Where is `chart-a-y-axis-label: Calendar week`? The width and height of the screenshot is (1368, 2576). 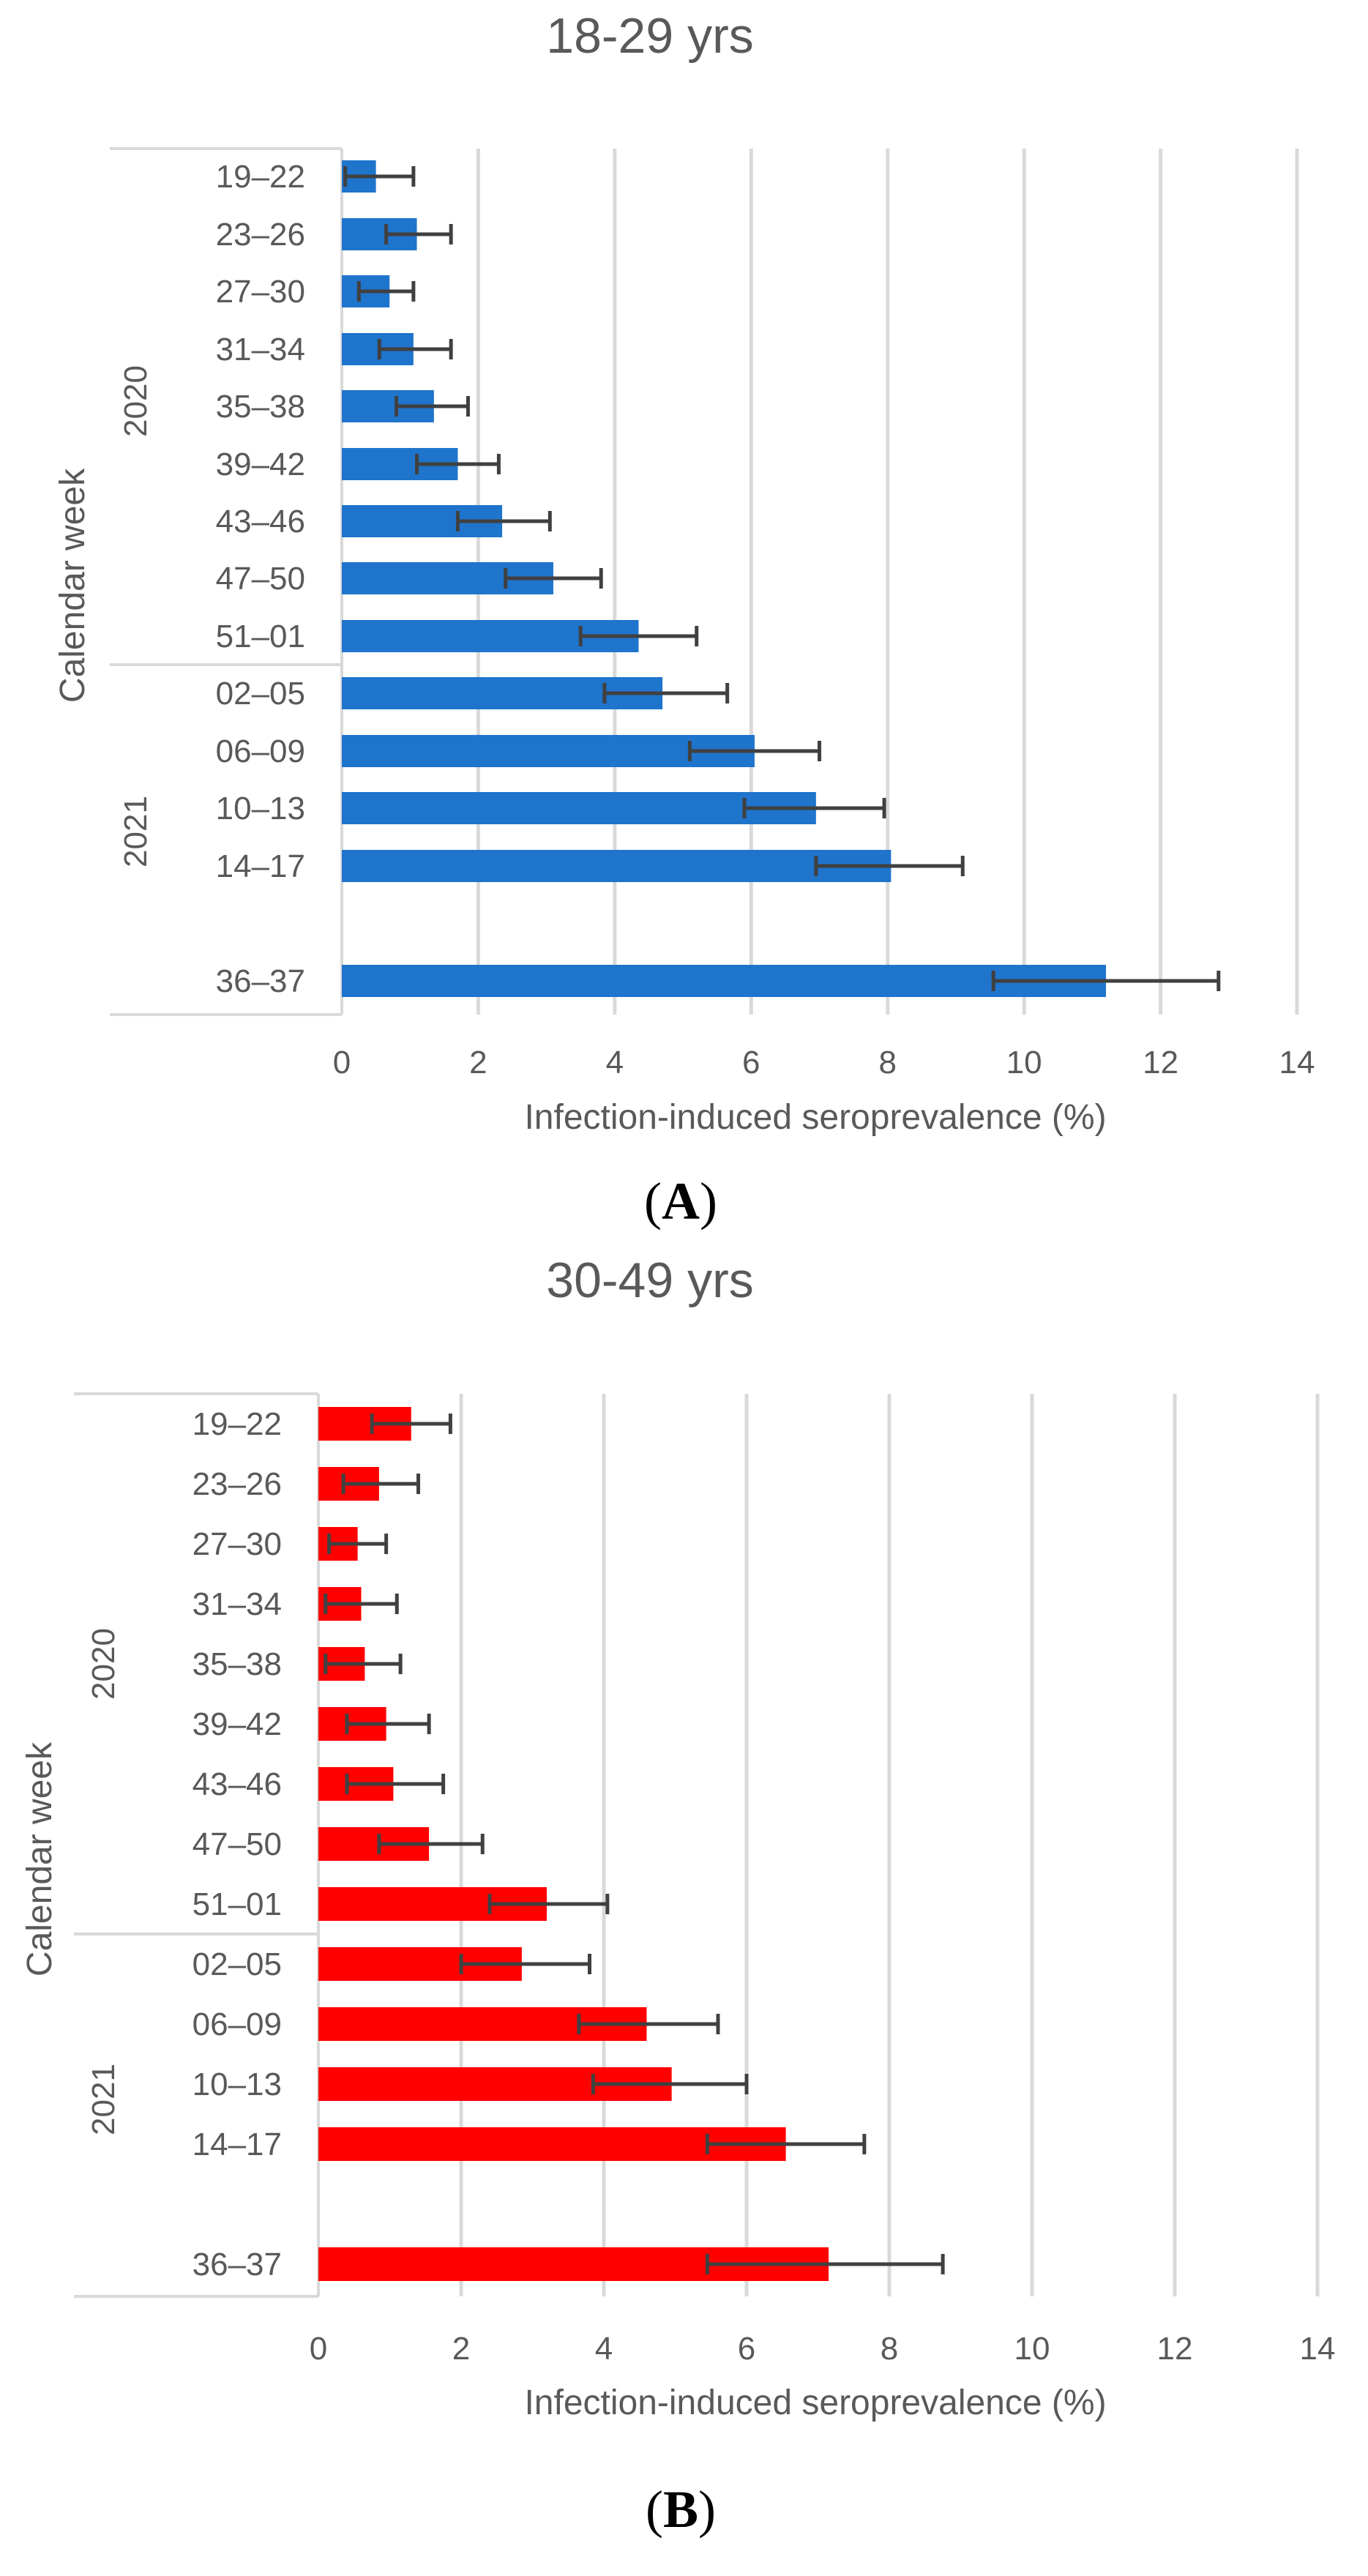
chart-a-y-axis-label: Calendar week is located at coordinates (72, 585).